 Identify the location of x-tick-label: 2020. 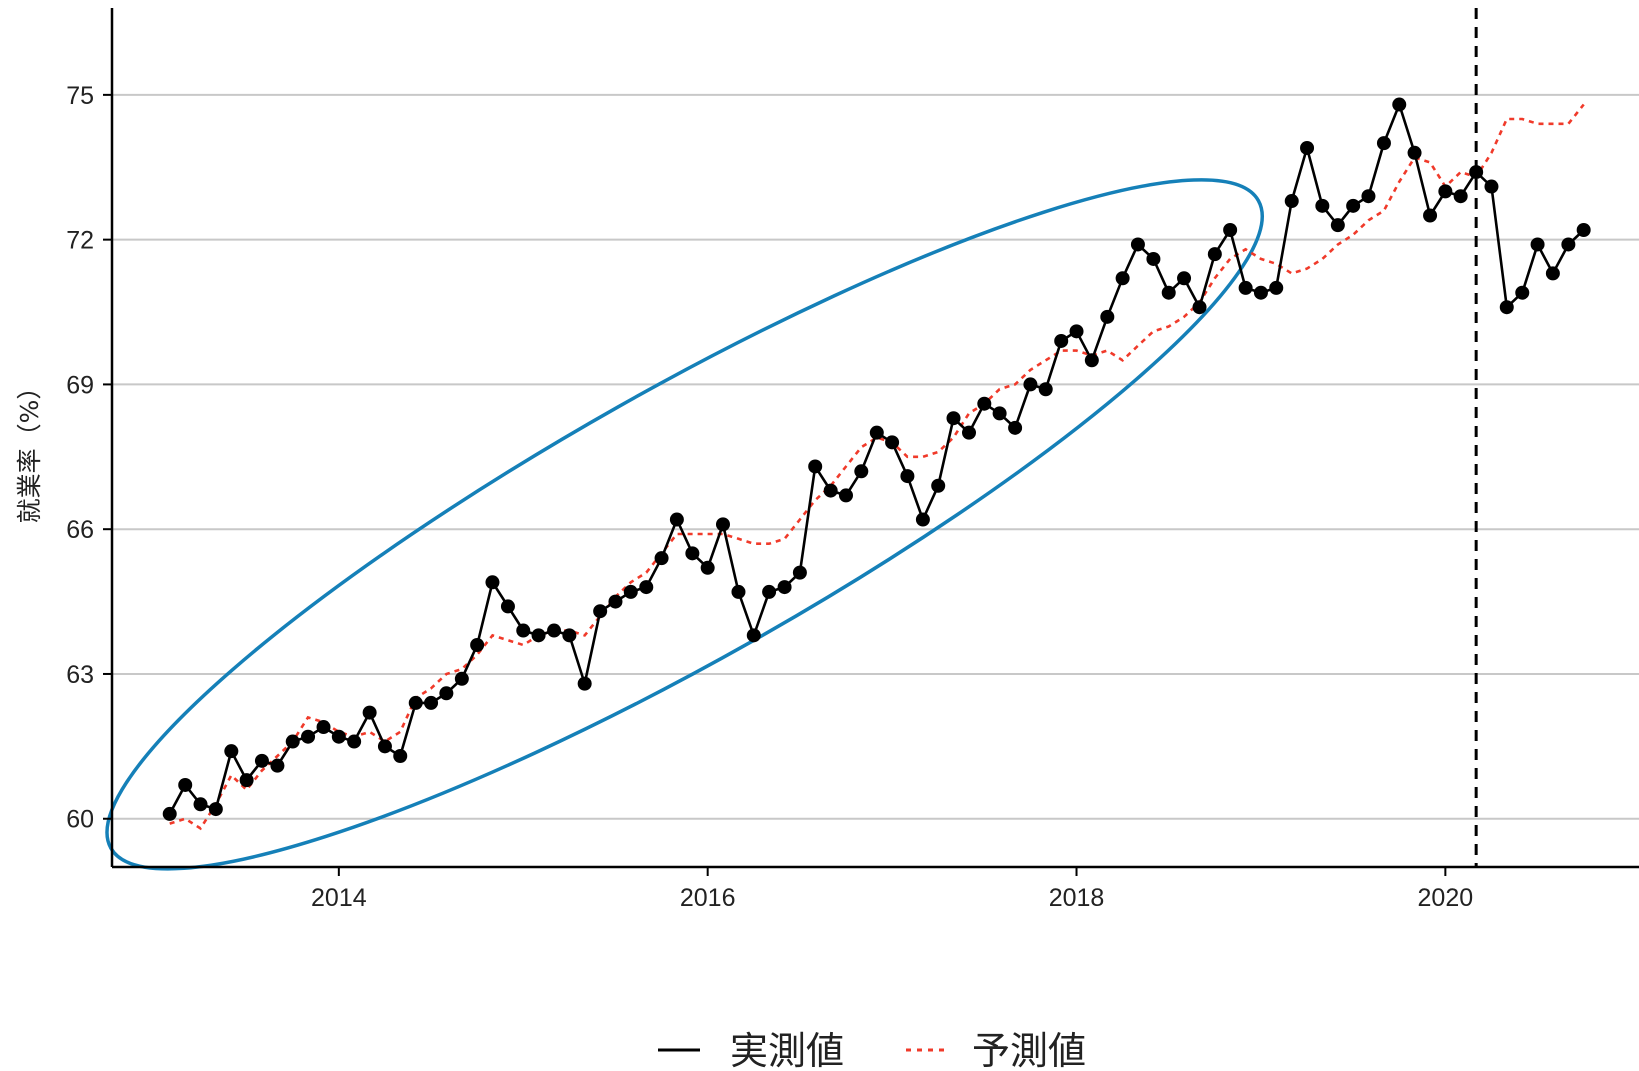
(1446, 898).